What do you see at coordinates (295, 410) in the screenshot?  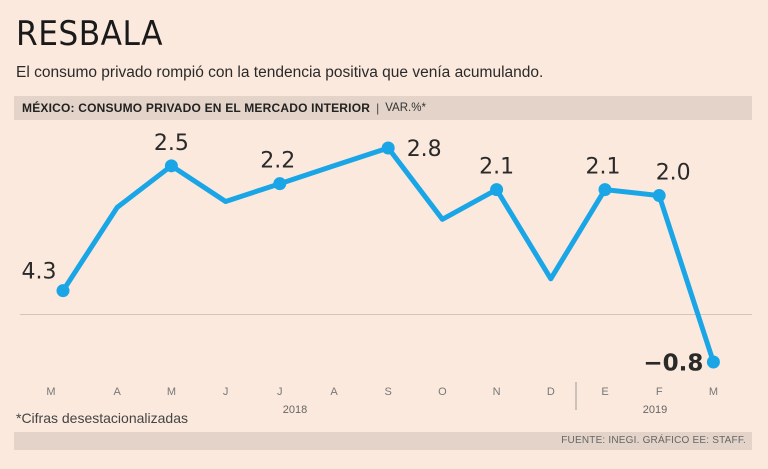 I see `year-label-2018: 2018` at bounding box center [295, 410].